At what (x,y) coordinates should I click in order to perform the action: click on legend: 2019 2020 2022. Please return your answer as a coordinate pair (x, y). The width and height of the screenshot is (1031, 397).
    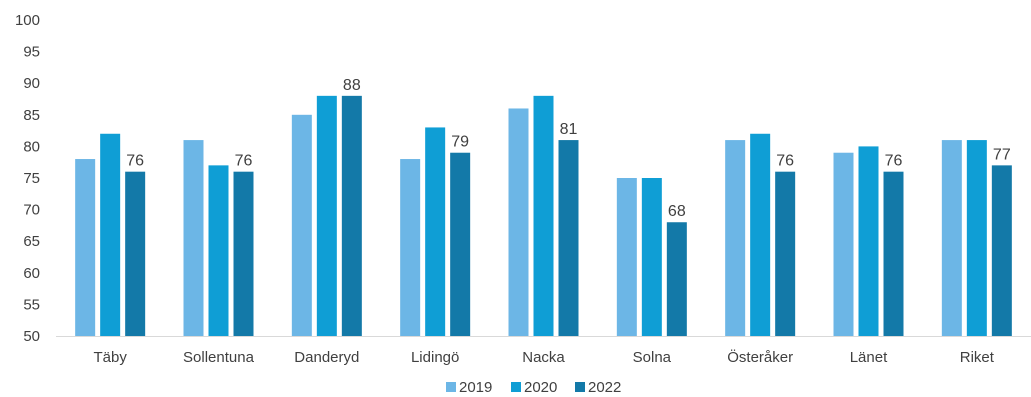
    Looking at the image, I should click on (533, 387).